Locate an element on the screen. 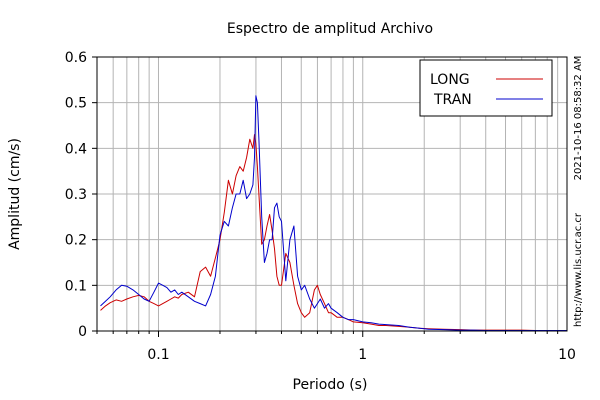 The width and height of the screenshot is (600, 400). y-tick-label: 0.4 is located at coordinates (76, 149).